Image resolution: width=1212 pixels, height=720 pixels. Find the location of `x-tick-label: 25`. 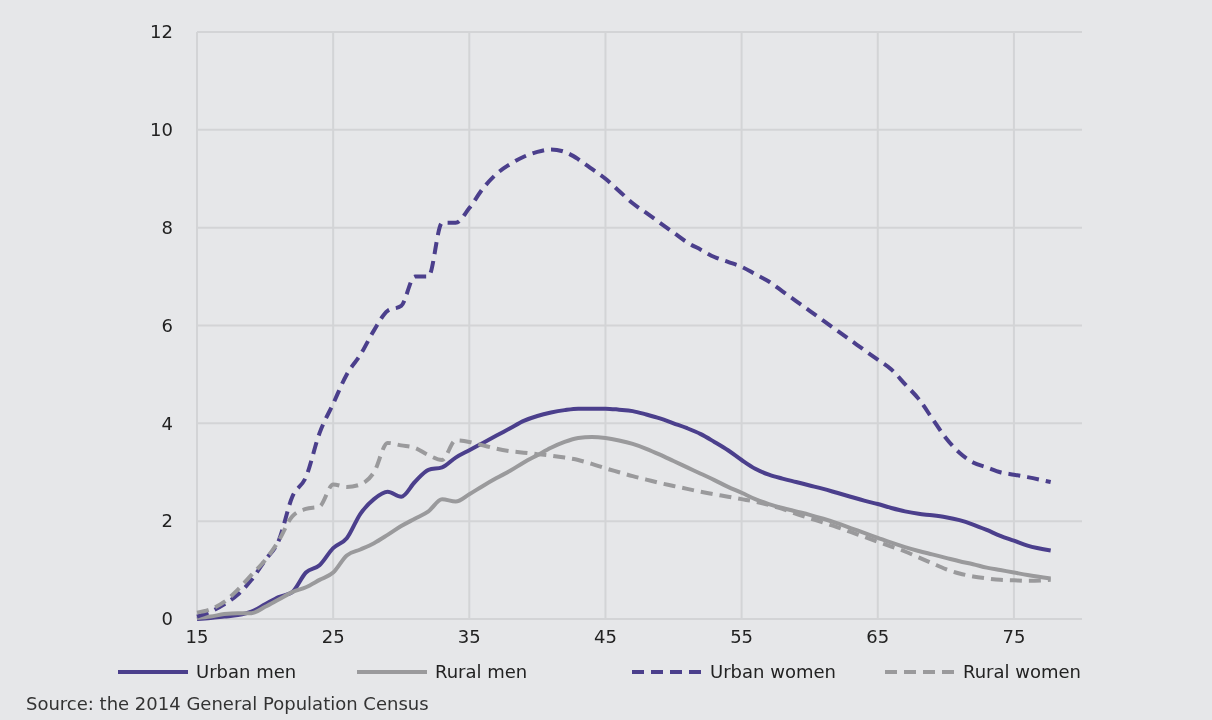

x-tick-label: 25 is located at coordinates (333, 636).